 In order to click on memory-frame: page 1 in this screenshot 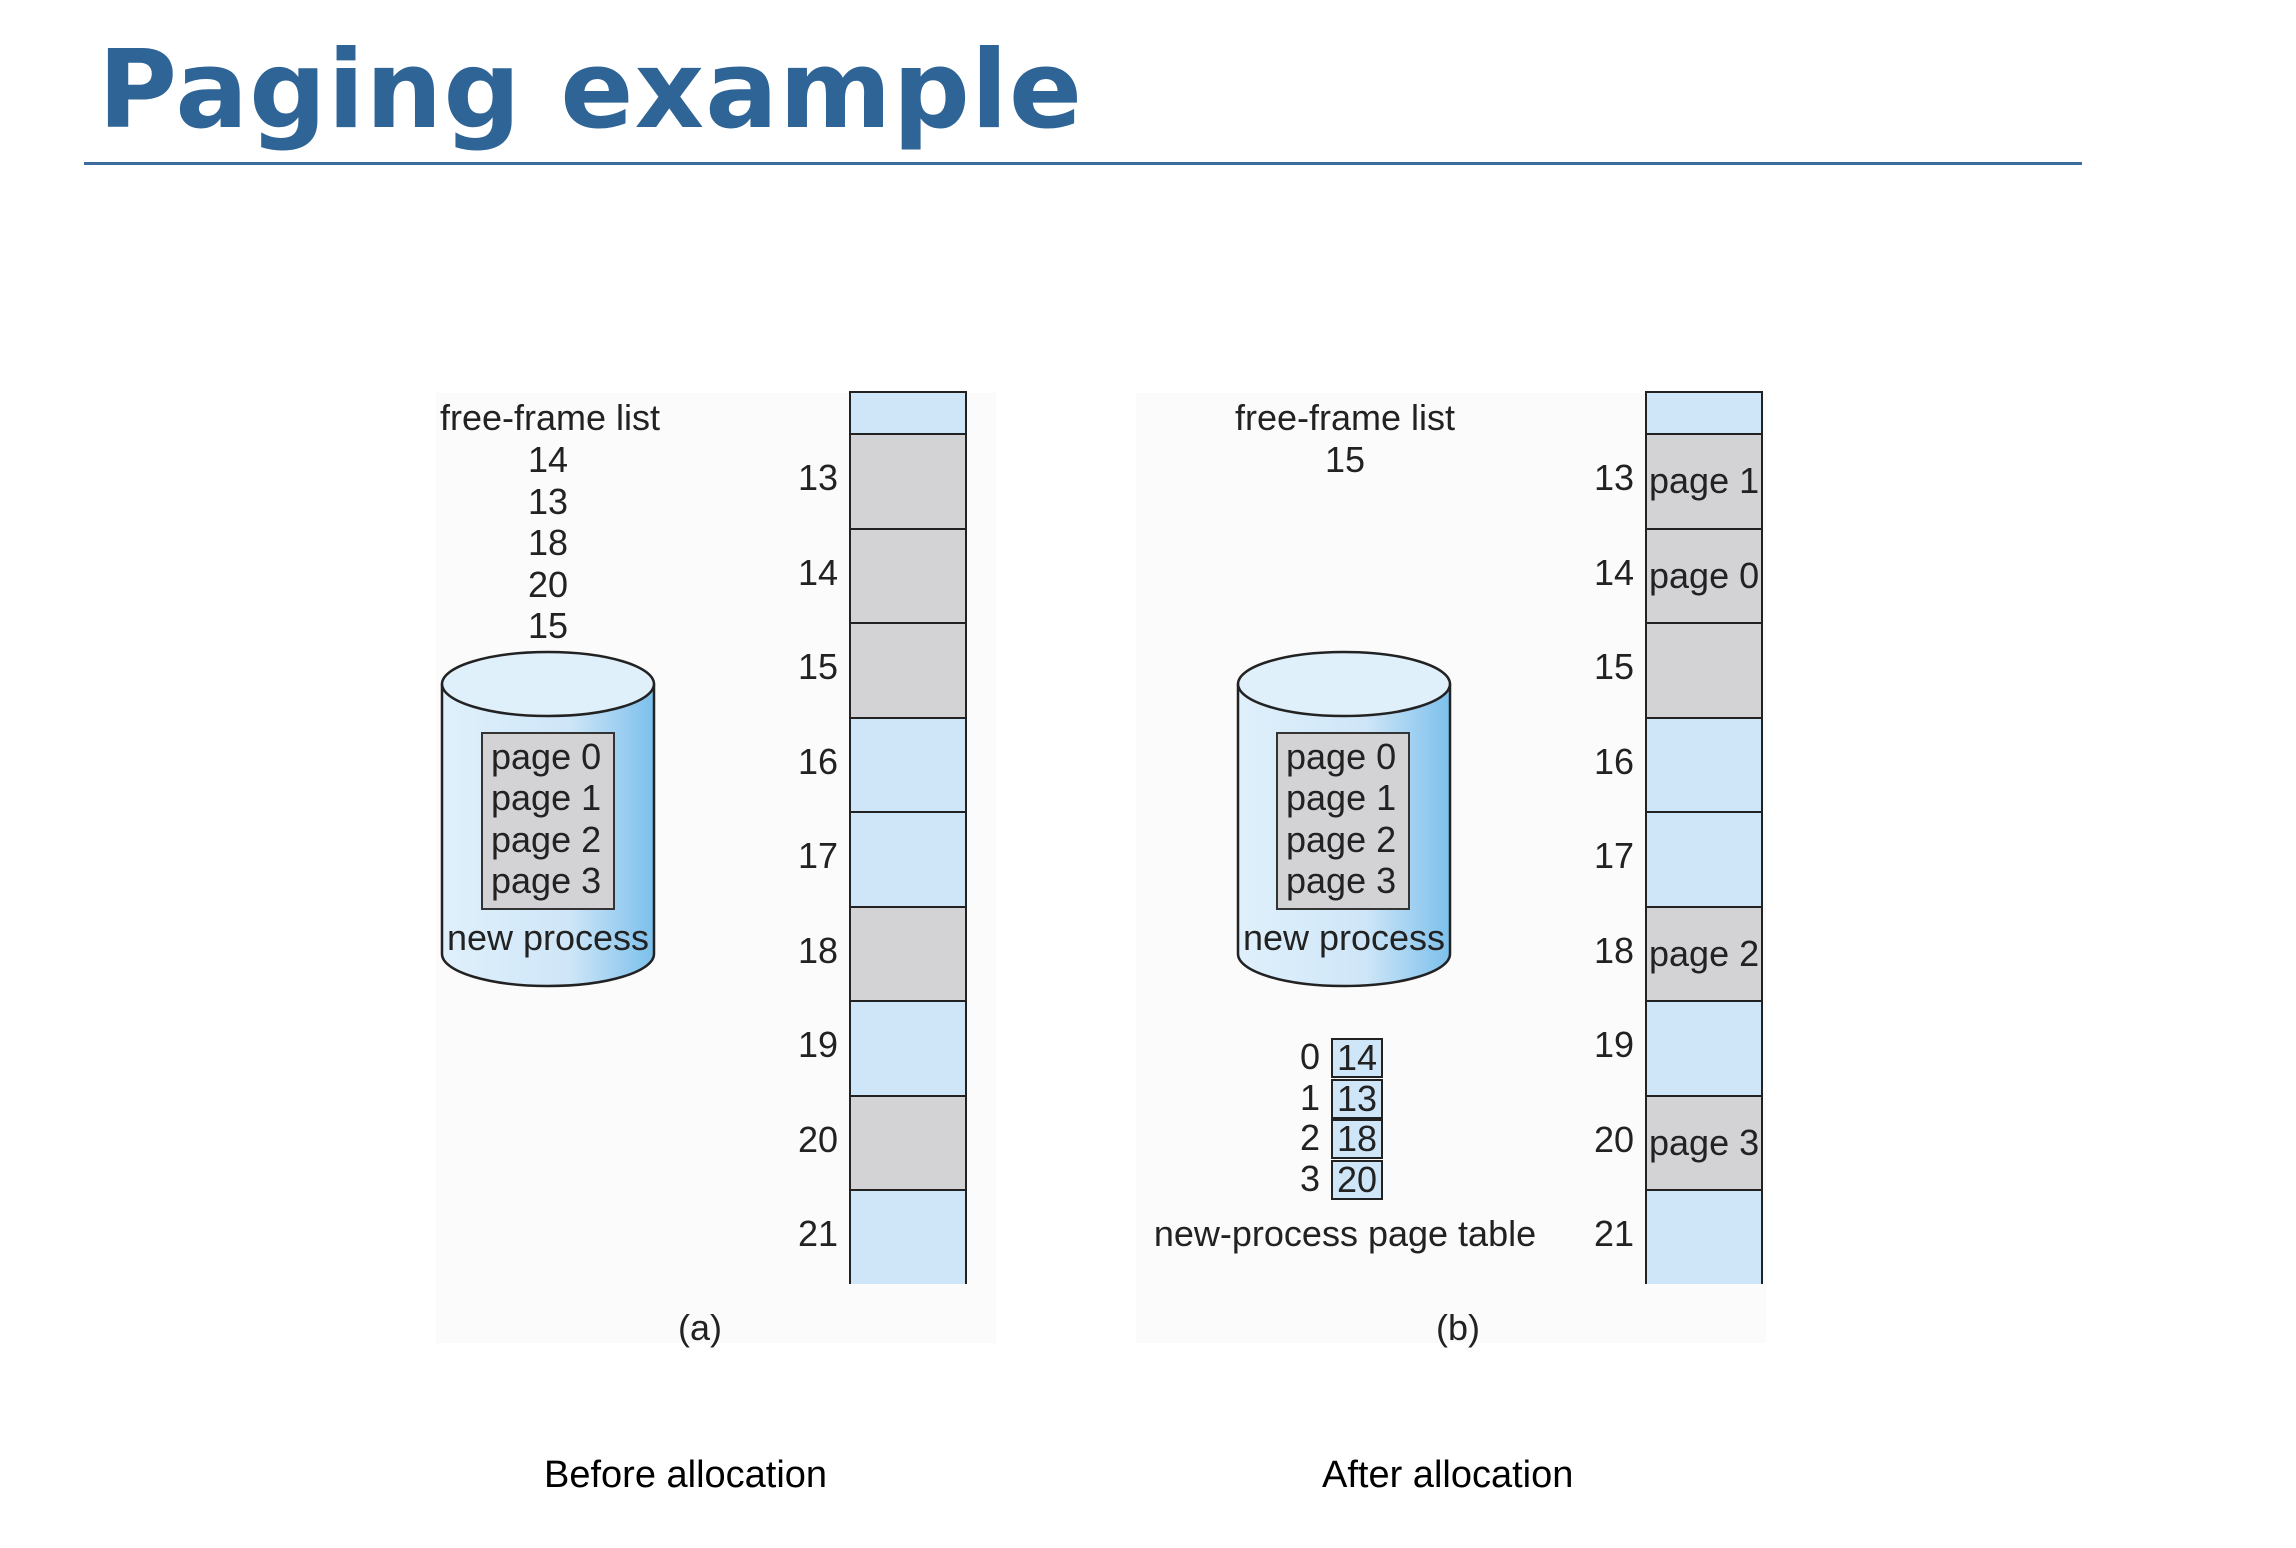, I will do `click(1704, 480)`.